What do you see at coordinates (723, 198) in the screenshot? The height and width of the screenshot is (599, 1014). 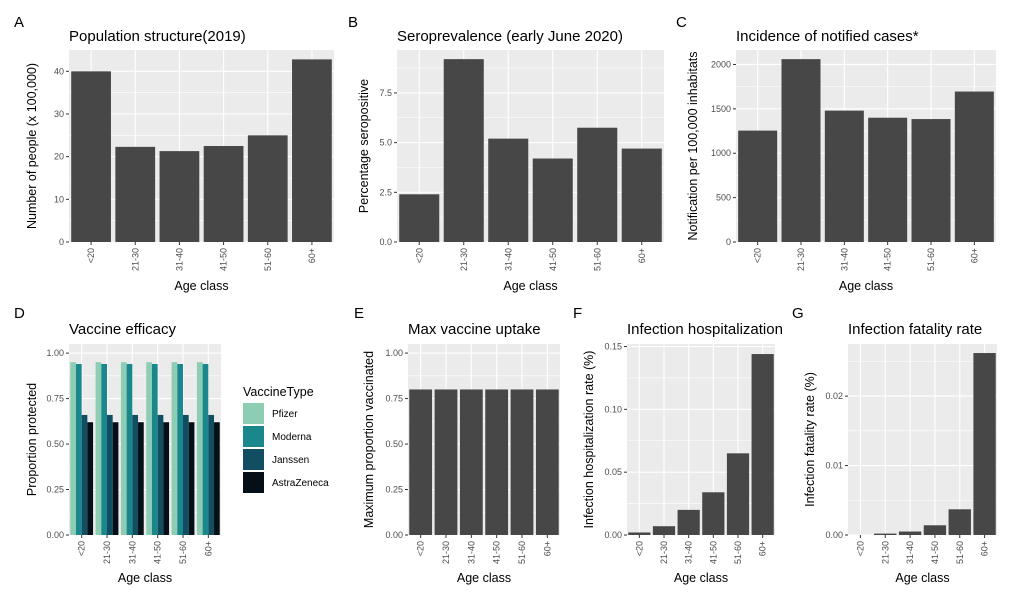 I see `y-tick-label: 500` at bounding box center [723, 198].